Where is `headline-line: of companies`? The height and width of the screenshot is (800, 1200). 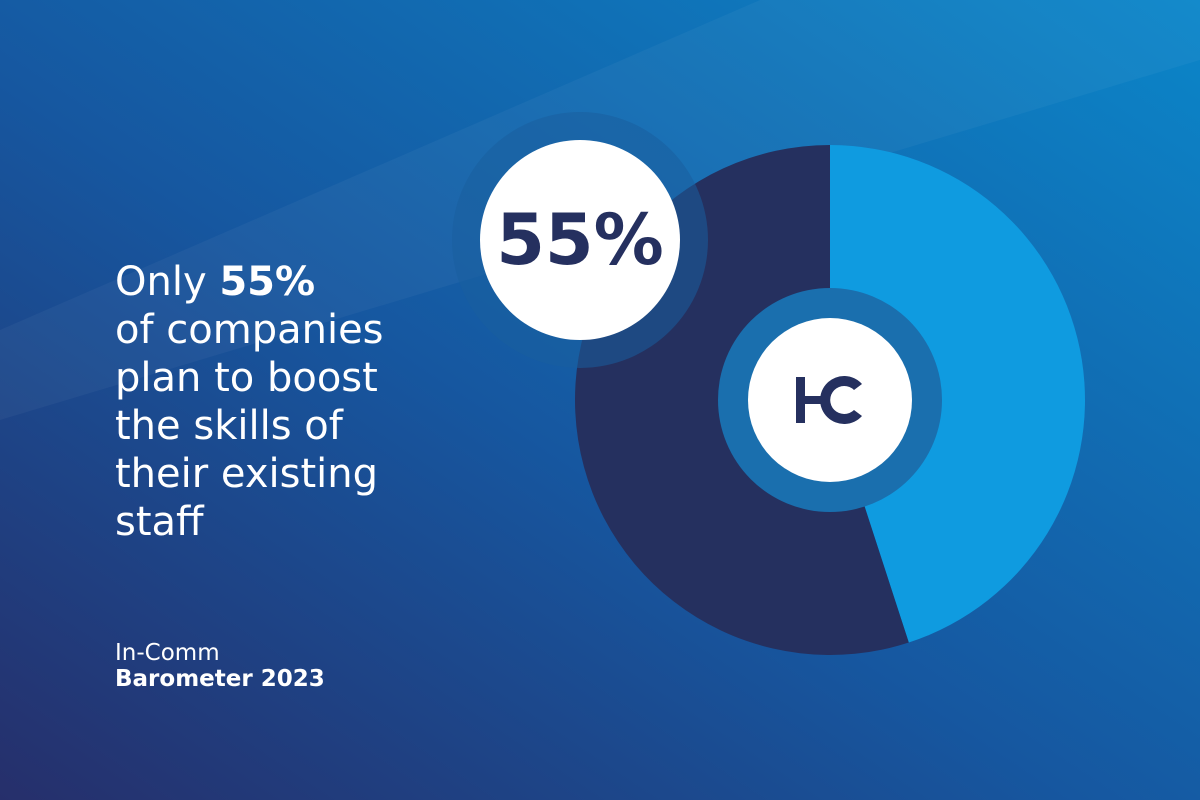
headline-line: of companies is located at coordinates (249, 330).